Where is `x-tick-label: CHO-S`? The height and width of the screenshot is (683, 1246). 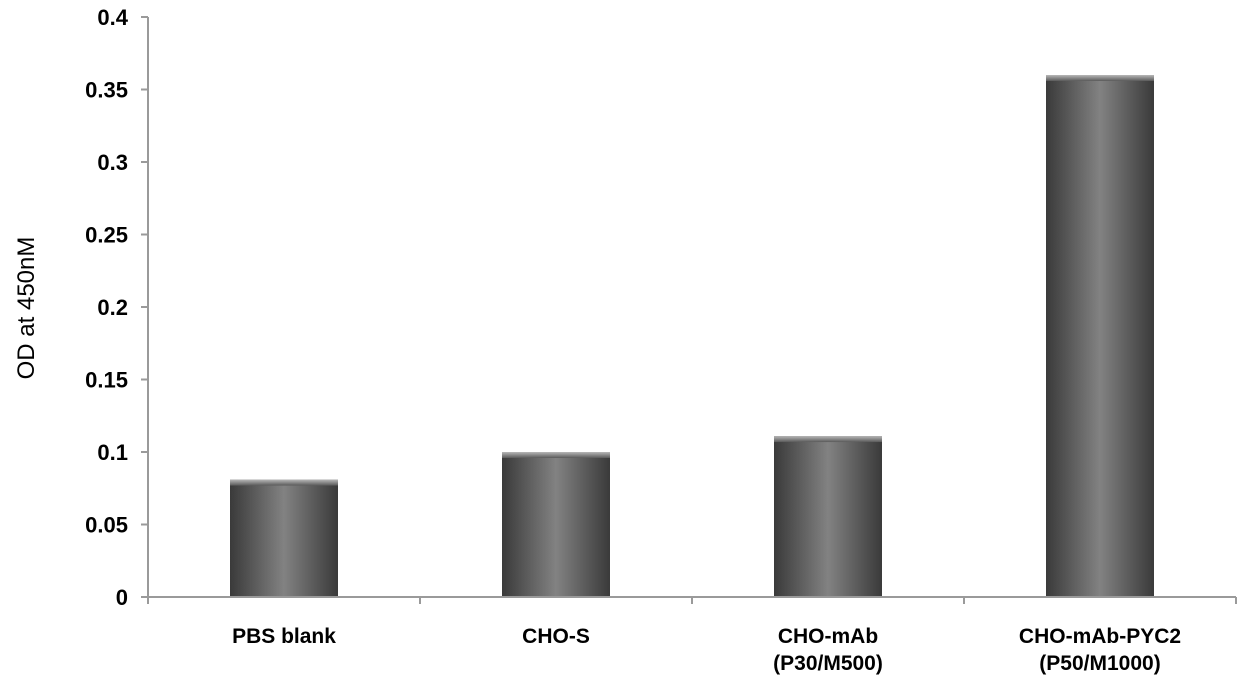
x-tick-label: CHO-S is located at coordinates (556, 636).